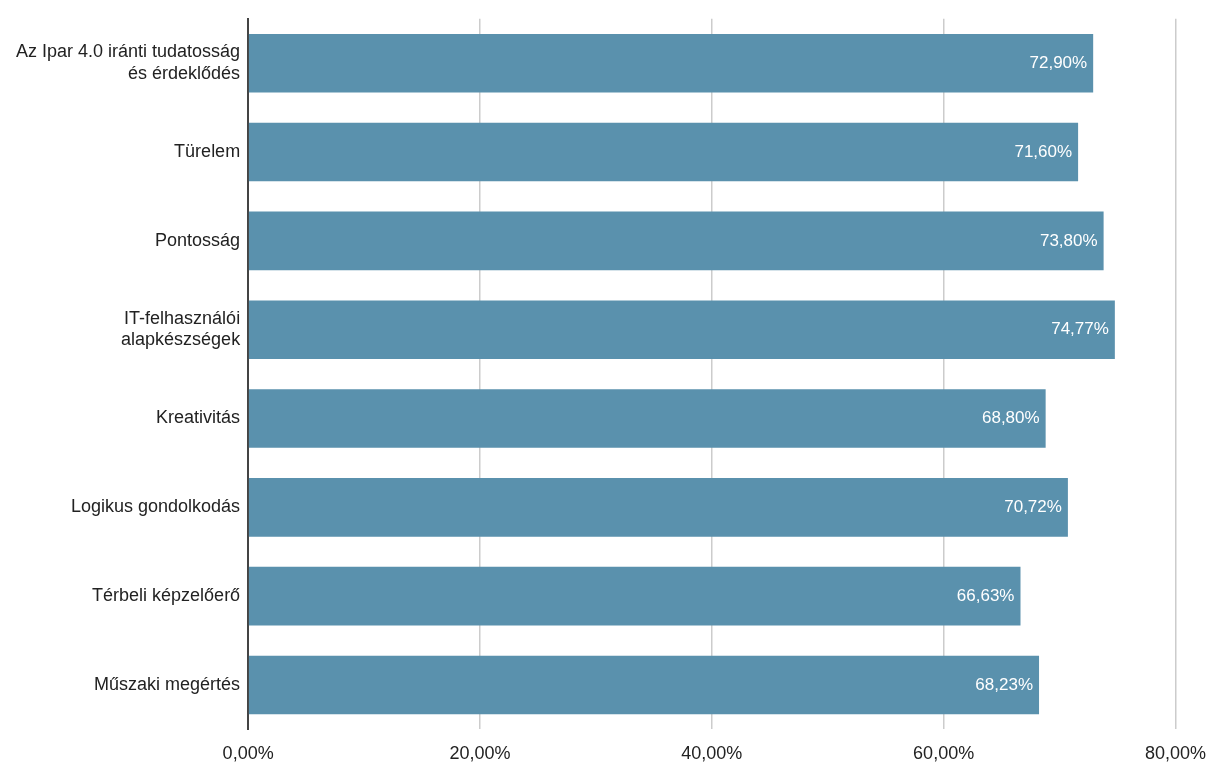 Image resolution: width=1220 pixels, height=783 pixels. What do you see at coordinates (1043, 151) in the screenshot?
I see `data-label: 71,60%` at bounding box center [1043, 151].